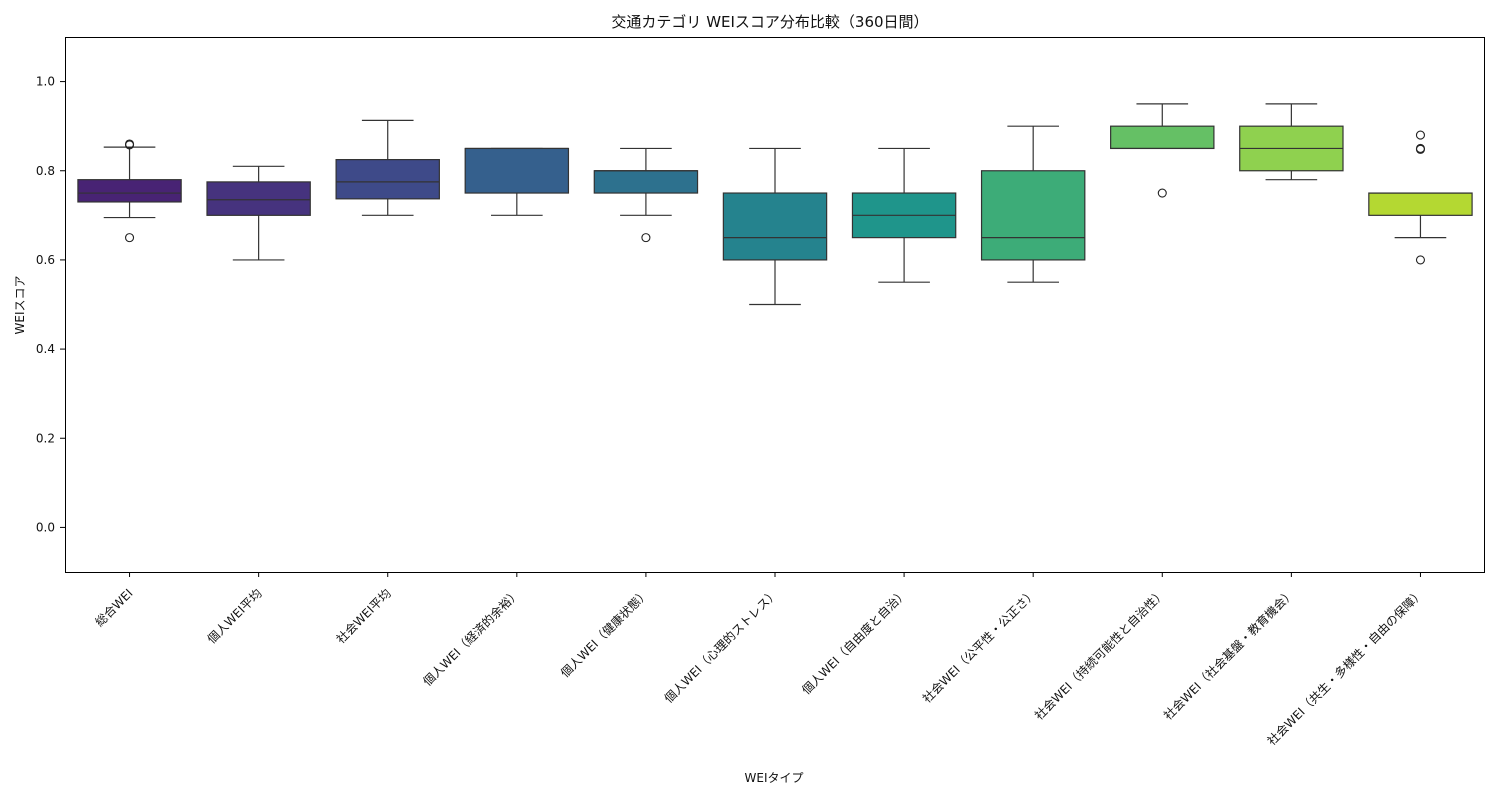 The width and height of the screenshot is (1500, 804). I want to click on x-tick-label: 社会WEI（共生・多様性・自由の保障）, so click(1345, 667).